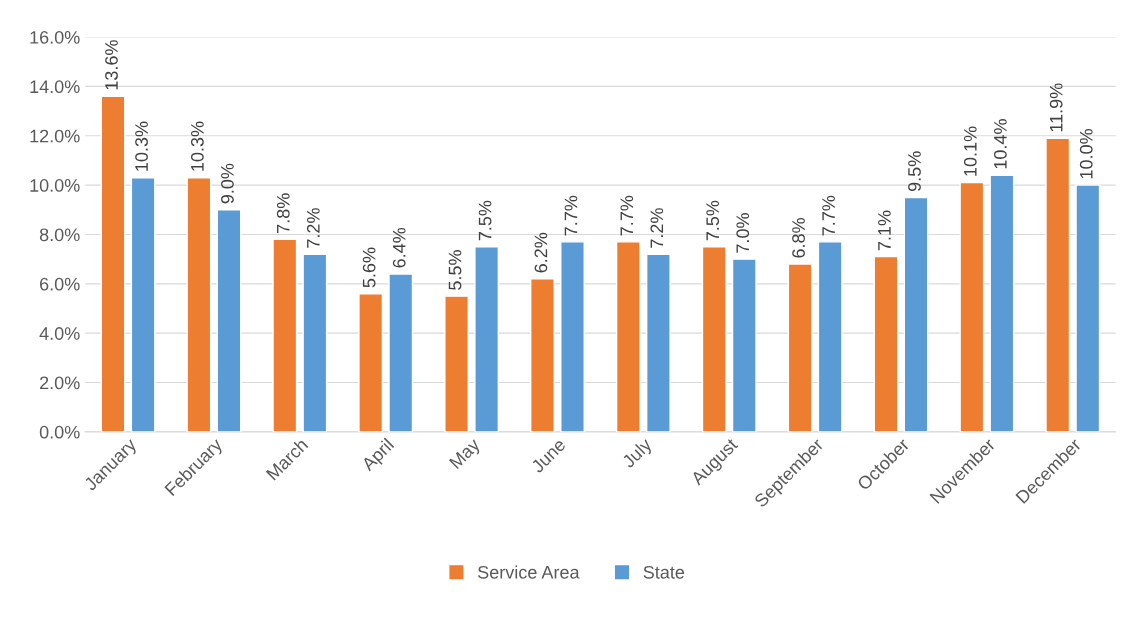 The height and width of the screenshot is (617, 1135). What do you see at coordinates (541, 252) in the screenshot?
I see `data-label: 6.2%` at bounding box center [541, 252].